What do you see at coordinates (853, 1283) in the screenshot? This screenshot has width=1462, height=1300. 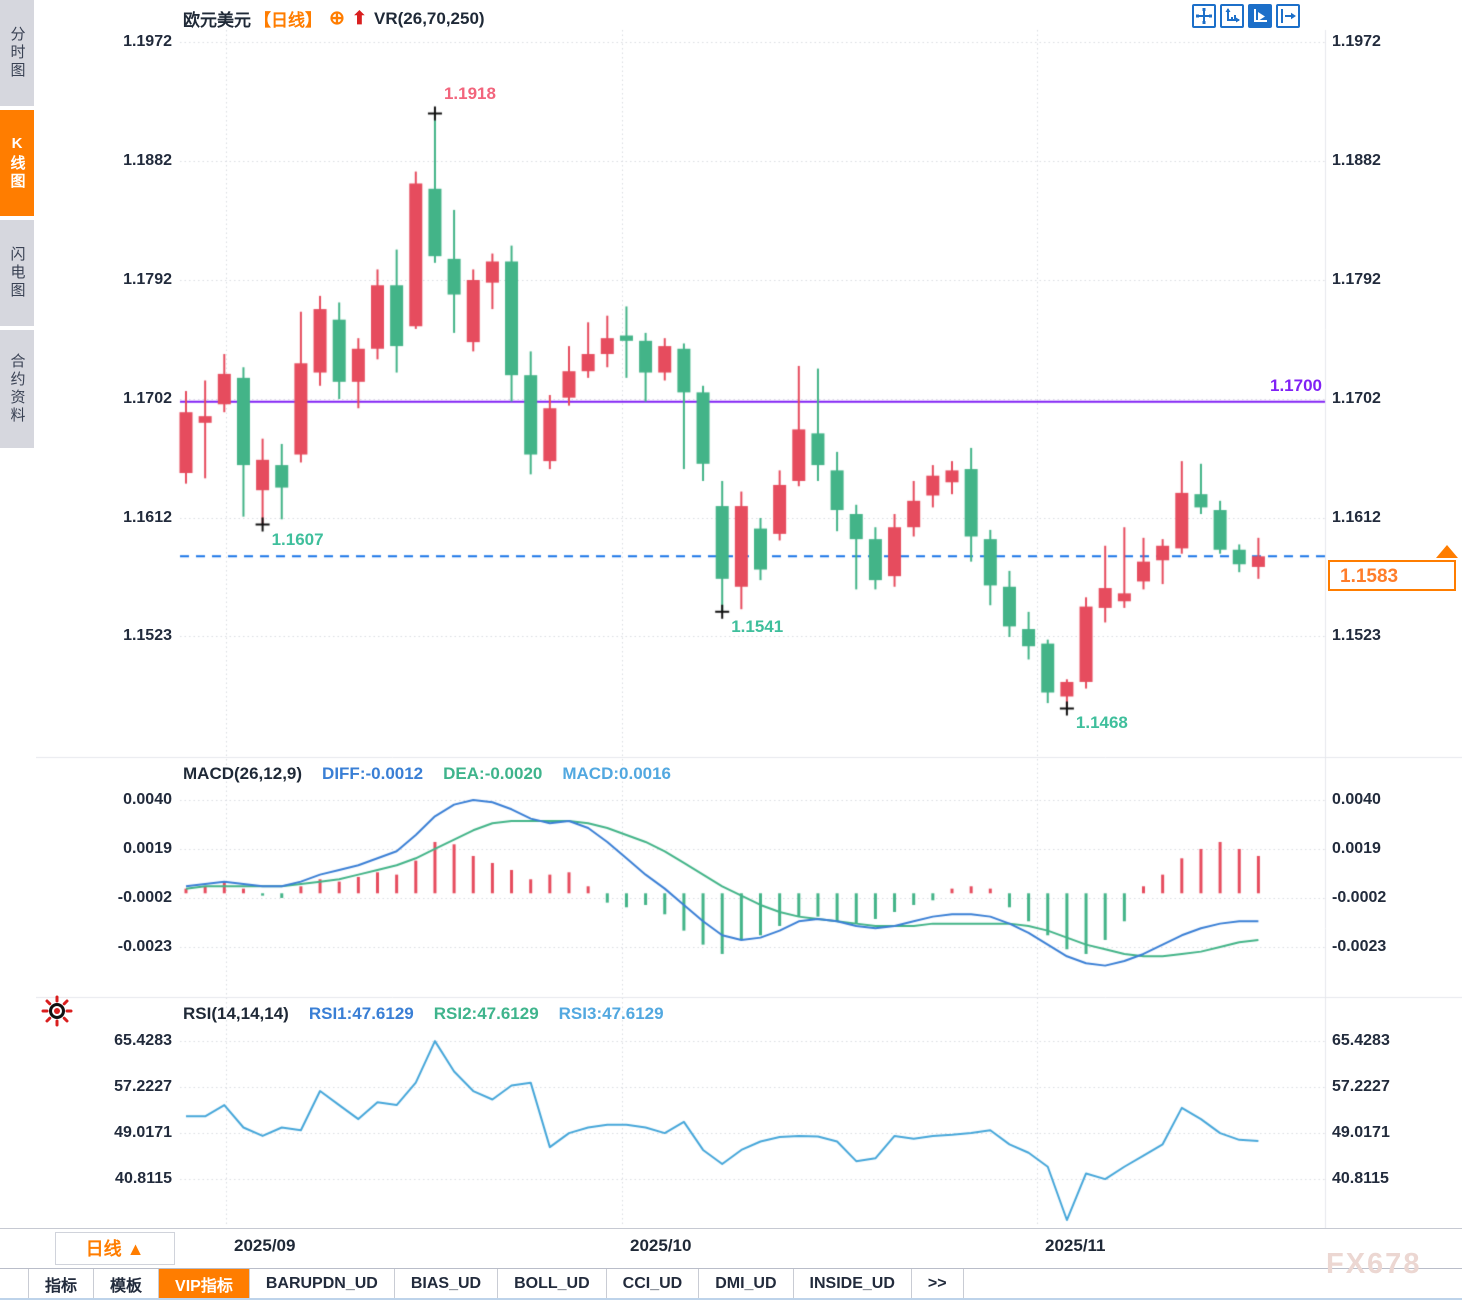 I see `bottom-tab-9: INSIDE_UD` at bounding box center [853, 1283].